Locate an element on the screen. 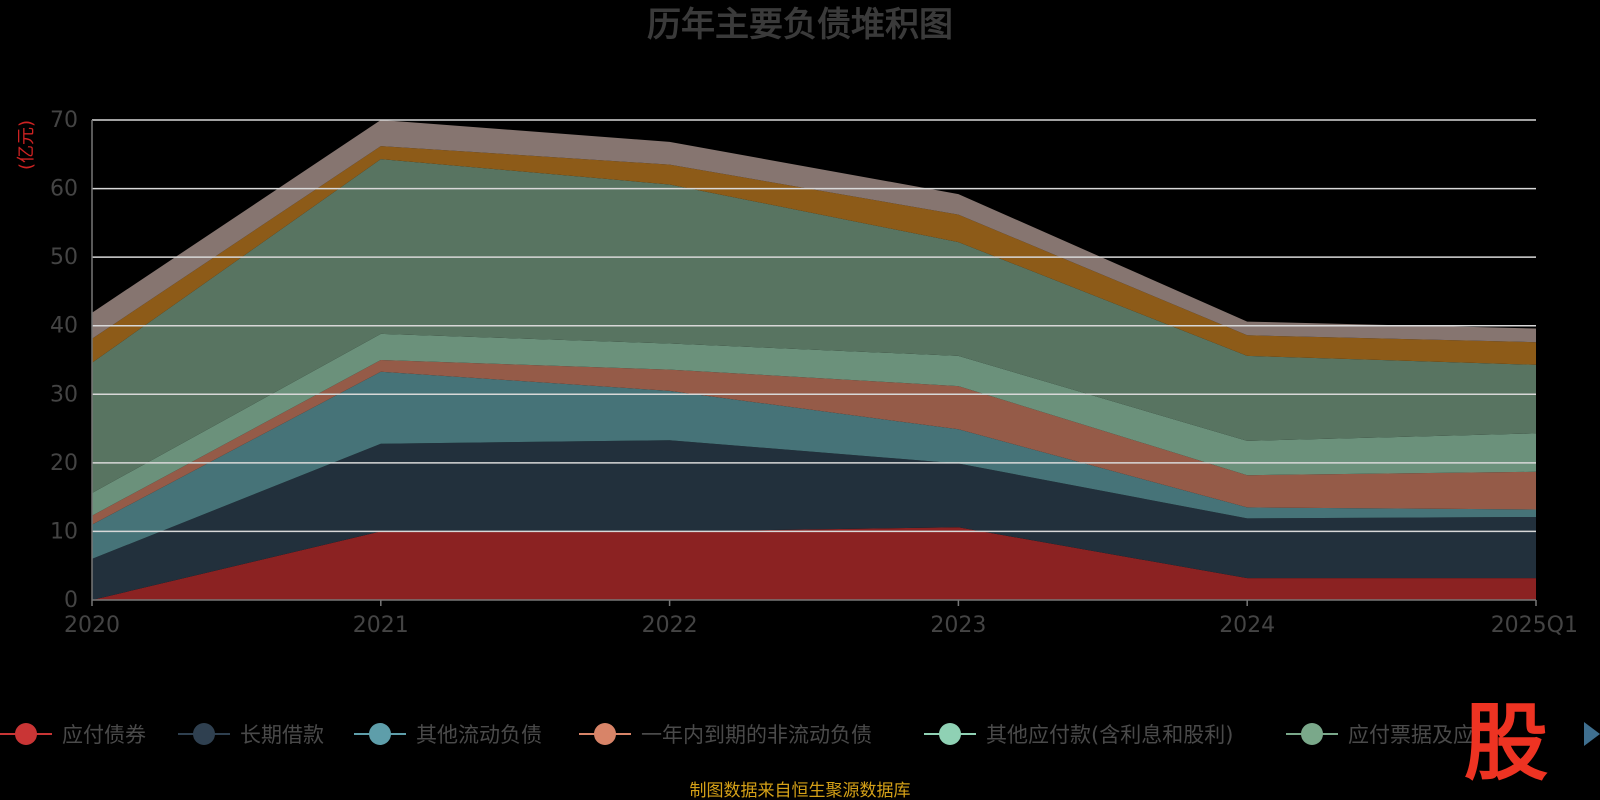 The image size is (1600, 800). legend-item-2: 其他流动负债 is located at coordinates (448, 735).